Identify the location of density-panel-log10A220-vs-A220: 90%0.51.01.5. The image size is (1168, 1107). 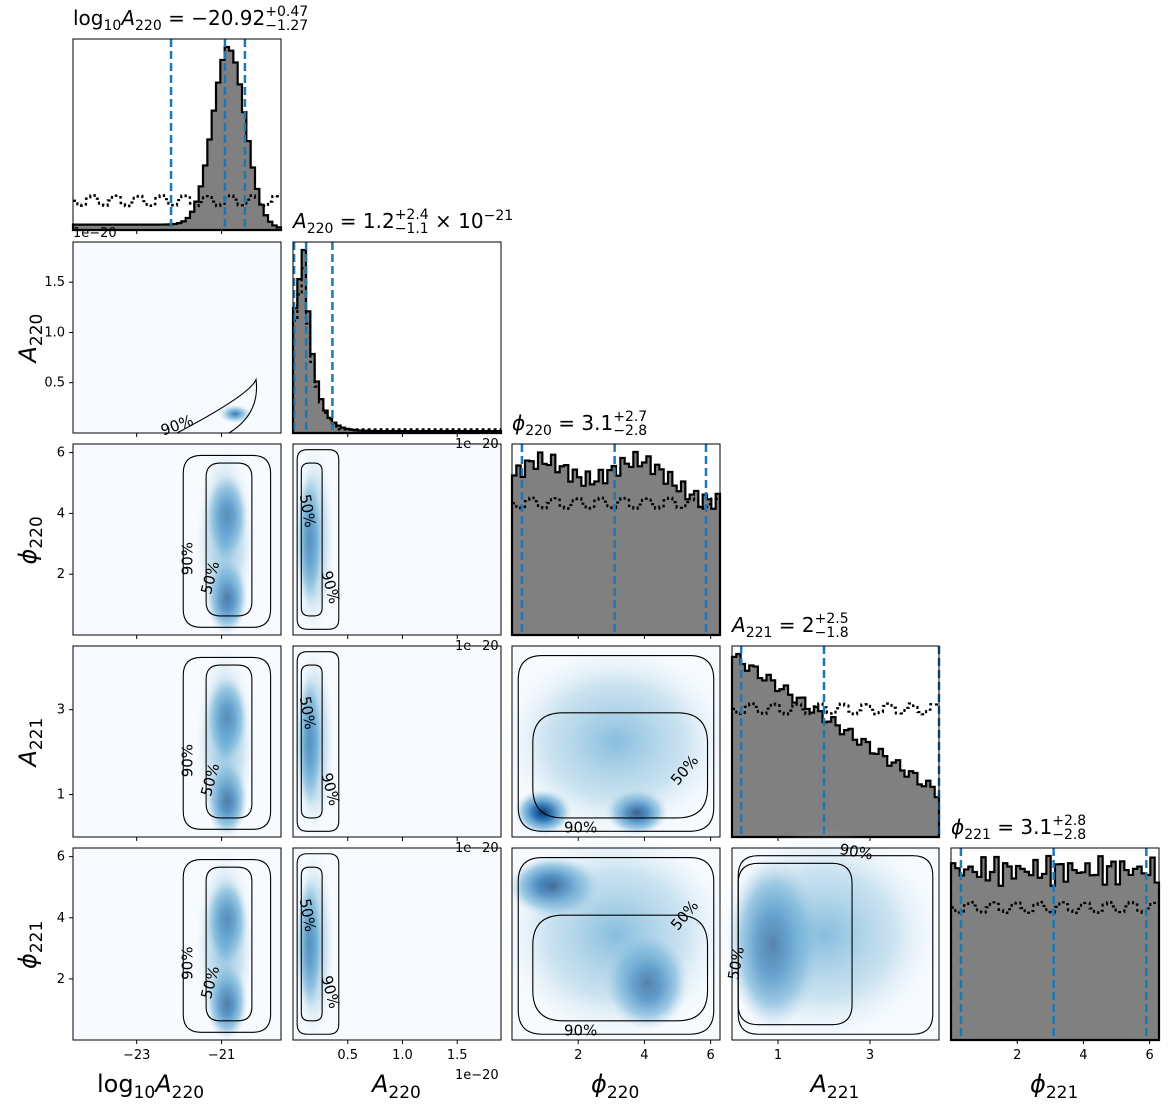
(163, 340).